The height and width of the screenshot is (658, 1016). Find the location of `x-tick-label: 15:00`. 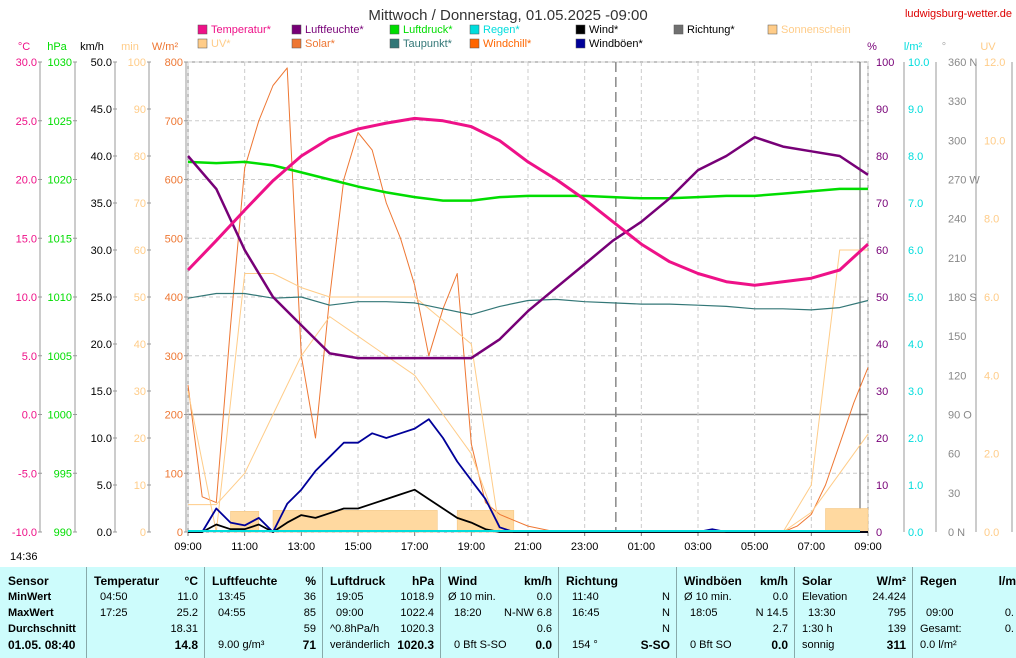

x-tick-label: 15:00 is located at coordinates (358, 547).